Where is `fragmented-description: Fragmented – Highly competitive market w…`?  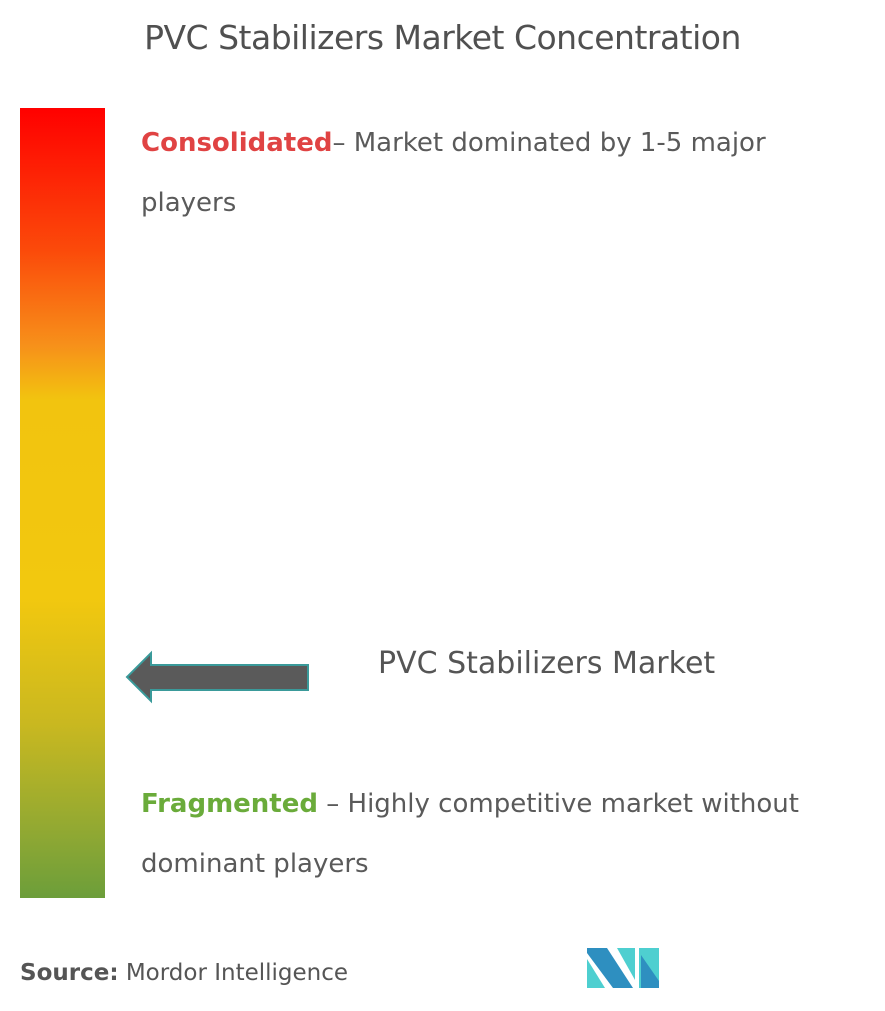
fragmented-description: Fragmented – Highly competitive market w… is located at coordinates (491, 834).